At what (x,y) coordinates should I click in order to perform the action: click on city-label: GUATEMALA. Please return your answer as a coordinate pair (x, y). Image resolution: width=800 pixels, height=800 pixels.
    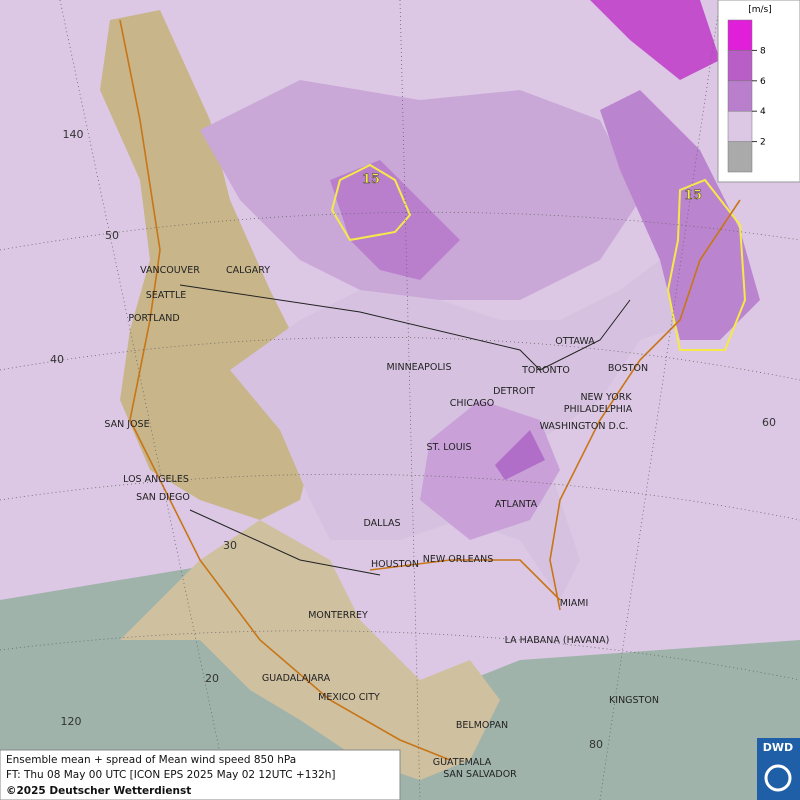
    Looking at the image, I should click on (462, 762).